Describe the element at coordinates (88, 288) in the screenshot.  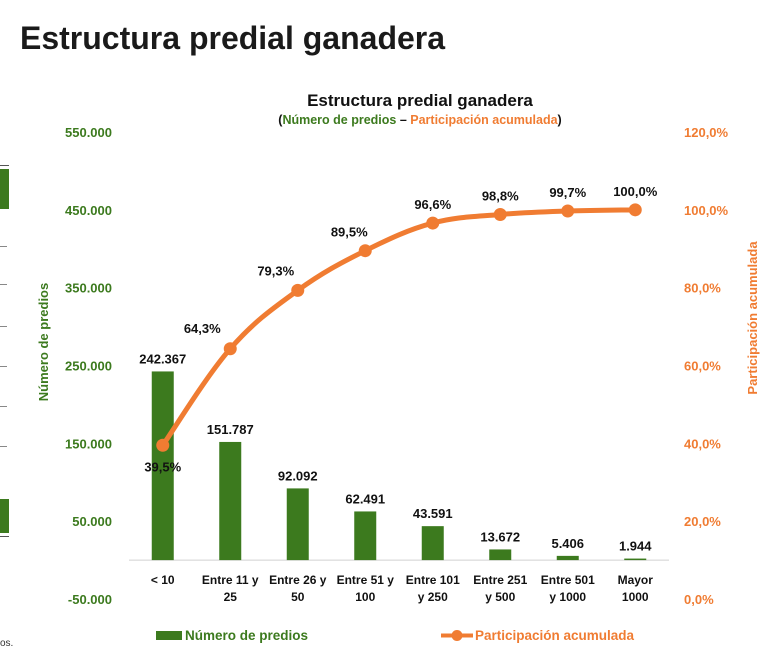
I see `y-left-tick-label: 350.000` at that location.